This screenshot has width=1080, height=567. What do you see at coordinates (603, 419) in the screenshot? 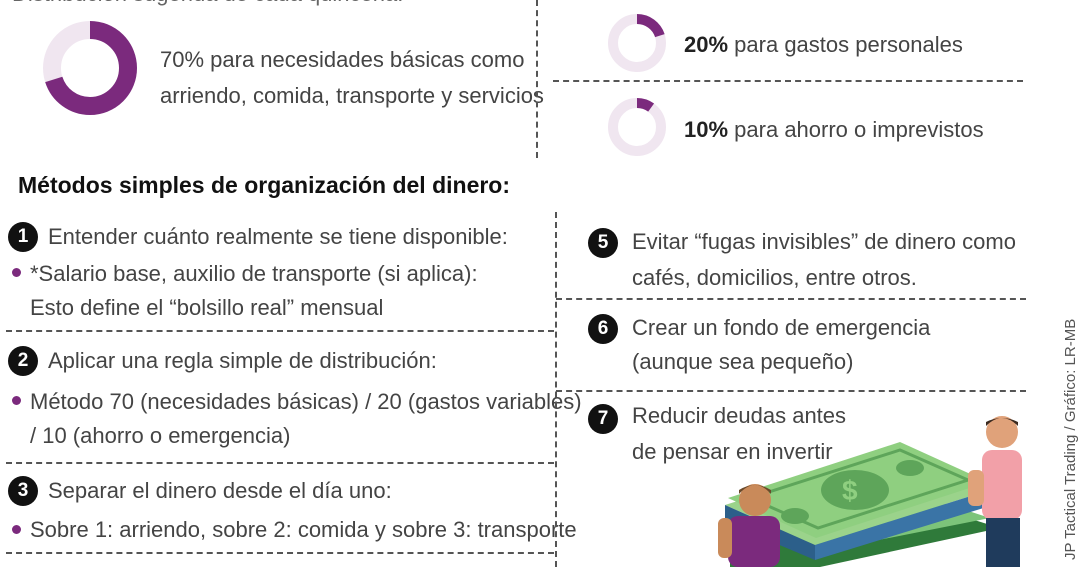
I see `step-7-number: 7` at bounding box center [603, 419].